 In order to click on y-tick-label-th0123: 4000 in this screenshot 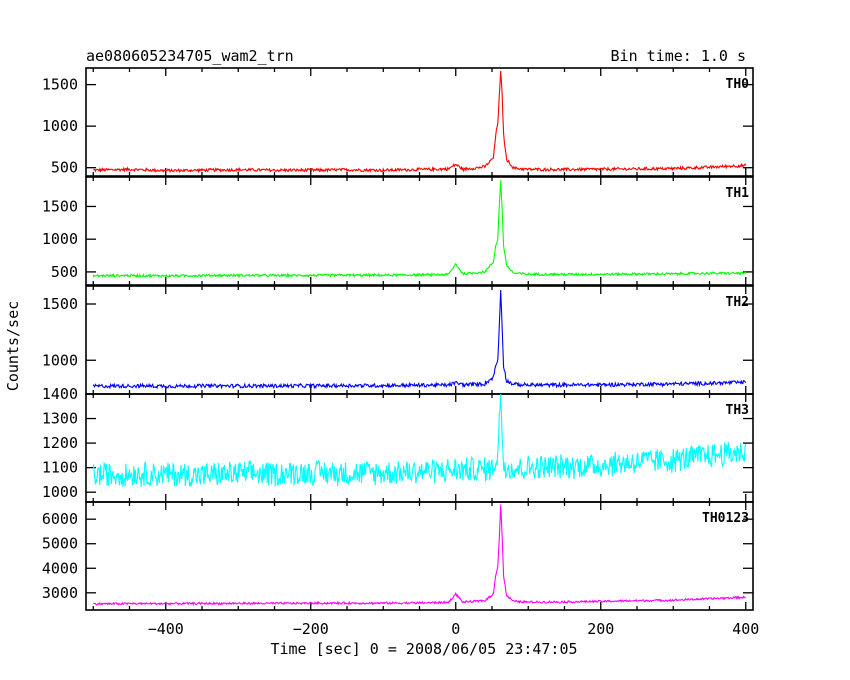, I will do `click(60, 568)`.